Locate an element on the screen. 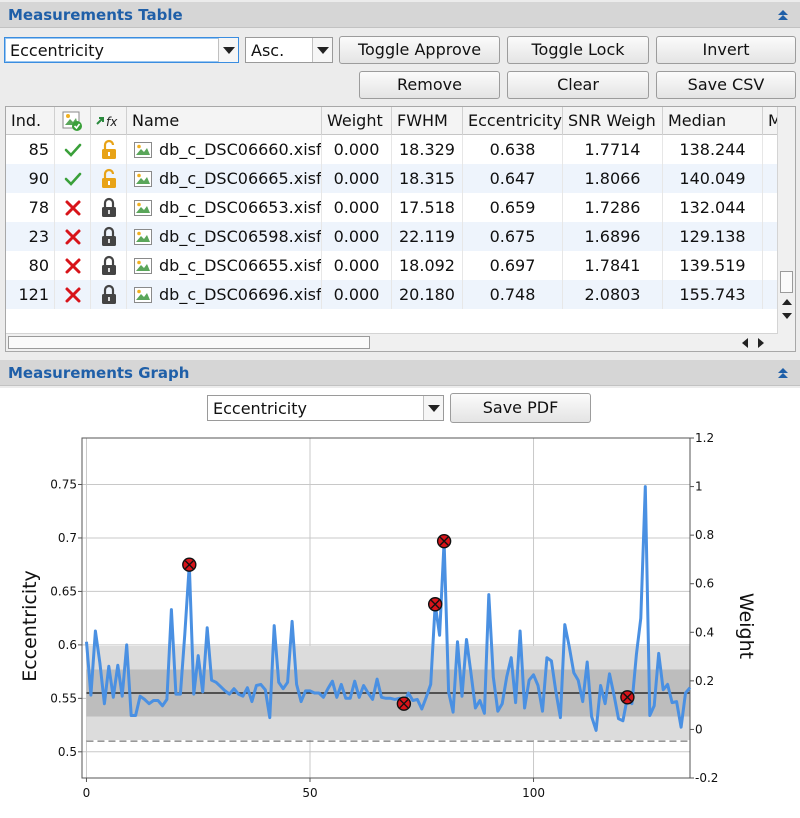  cell-fwhm: 17.518 is located at coordinates (427, 207).